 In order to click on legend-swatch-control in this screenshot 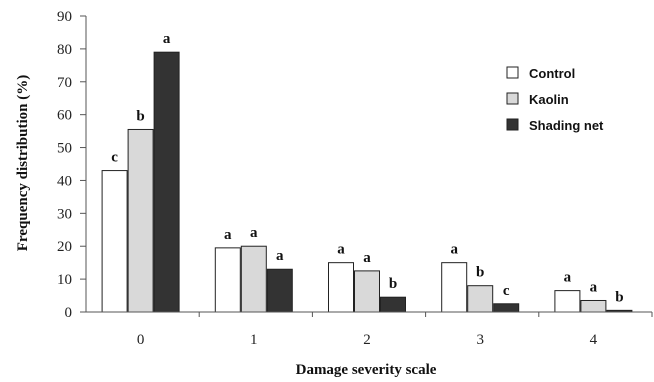, I will do `click(512, 72)`.